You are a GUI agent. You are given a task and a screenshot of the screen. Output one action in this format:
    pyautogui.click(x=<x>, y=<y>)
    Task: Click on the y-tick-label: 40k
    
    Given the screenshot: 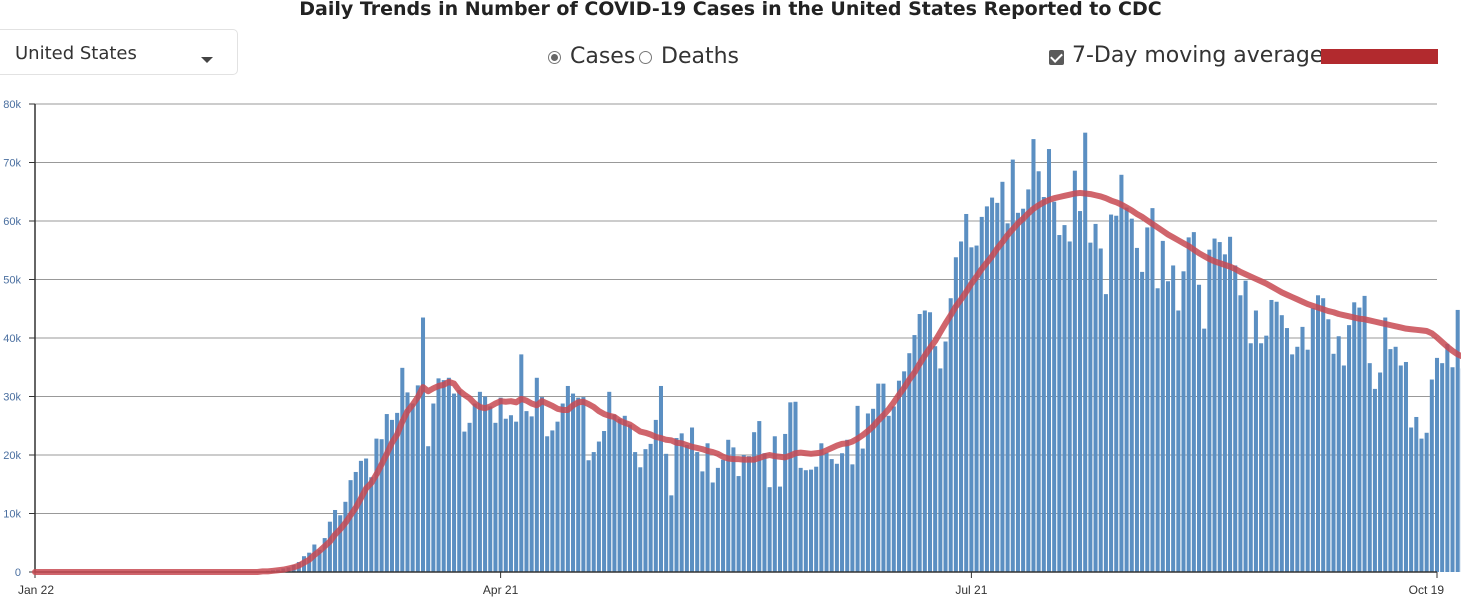 What is the action you would take?
    pyautogui.click(x=12, y=339)
    